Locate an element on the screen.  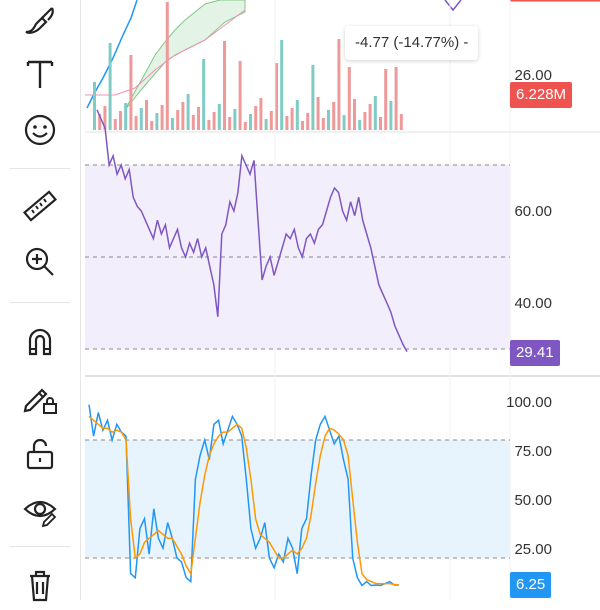
price-change-label: -4.77 (-14.77%) - is located at coordinates (412, 43).